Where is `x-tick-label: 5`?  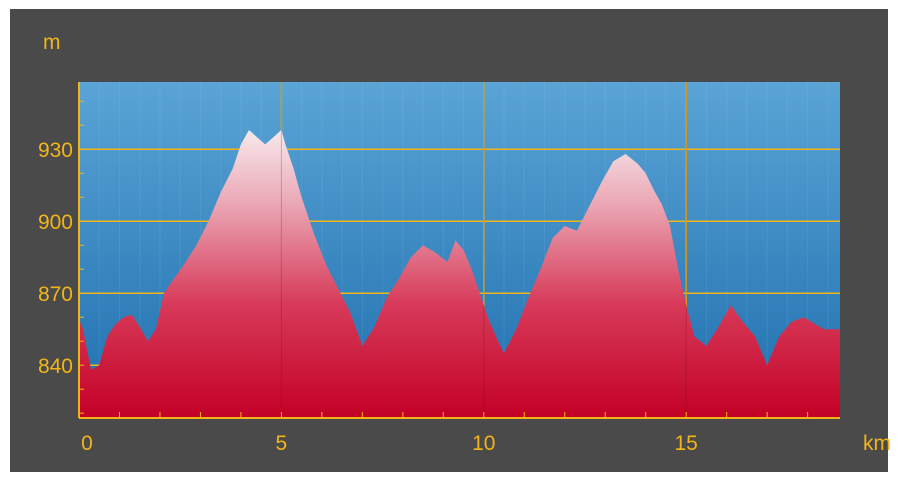 x-tick-label: 5 is located at coordinates (282, 443).